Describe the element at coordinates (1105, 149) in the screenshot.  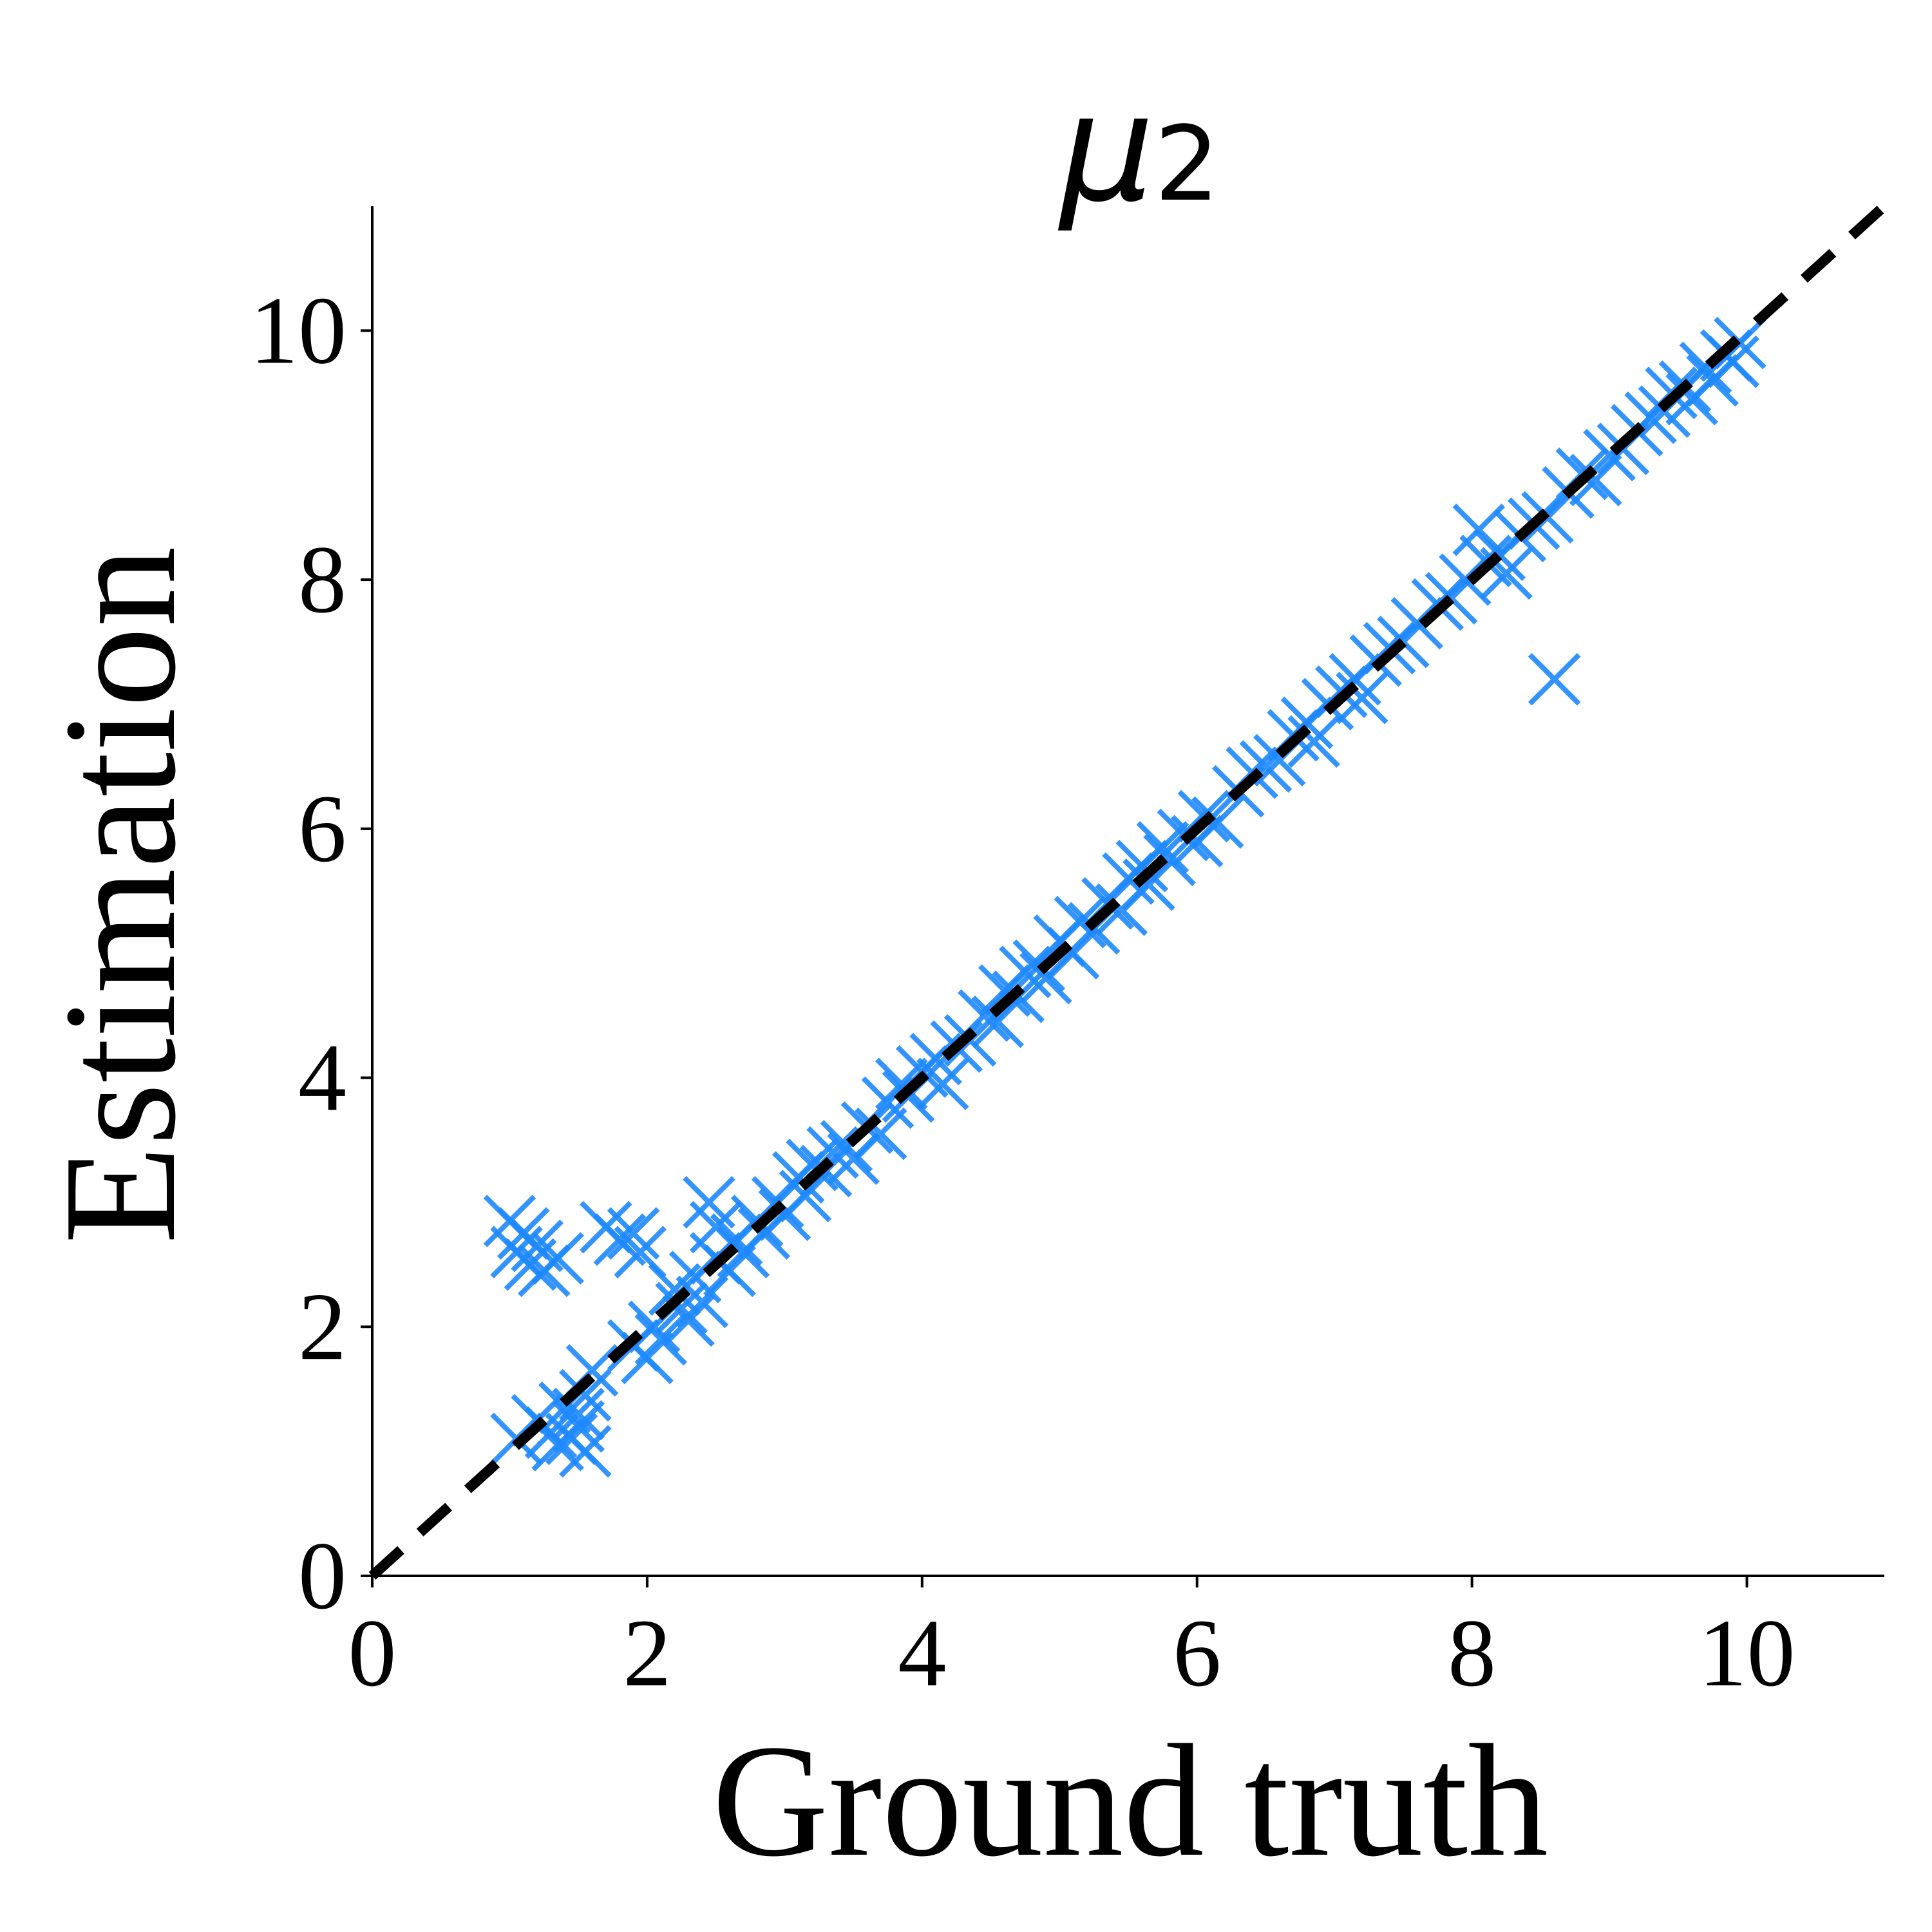
I see `chart-title-symbol: μ` at that location.